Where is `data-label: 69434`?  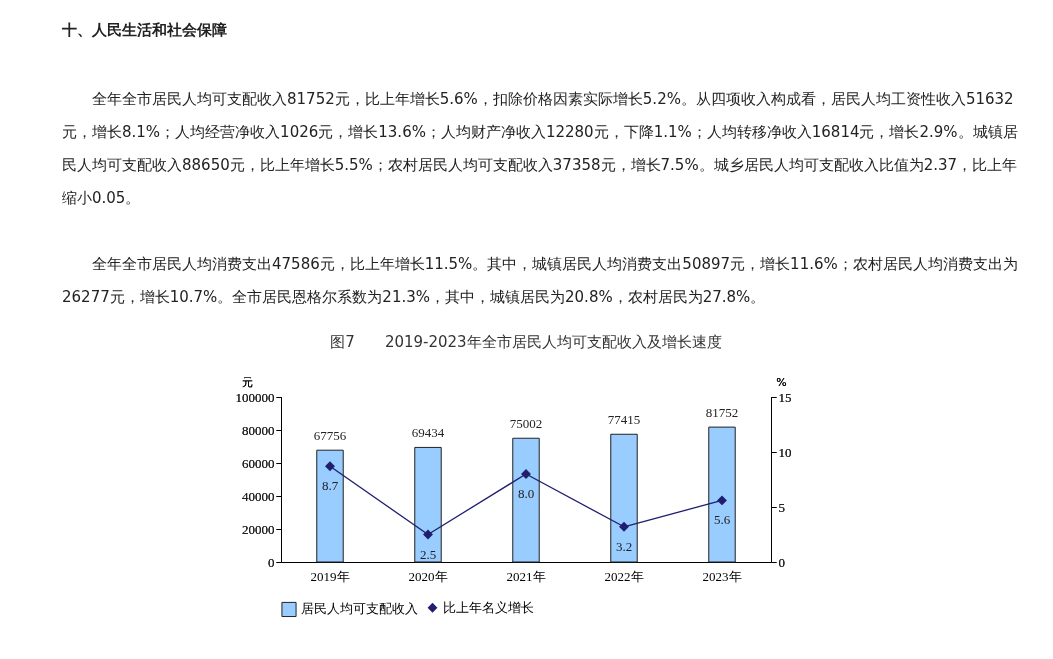 data-label: 69434 is located at coordinates (428, 433).